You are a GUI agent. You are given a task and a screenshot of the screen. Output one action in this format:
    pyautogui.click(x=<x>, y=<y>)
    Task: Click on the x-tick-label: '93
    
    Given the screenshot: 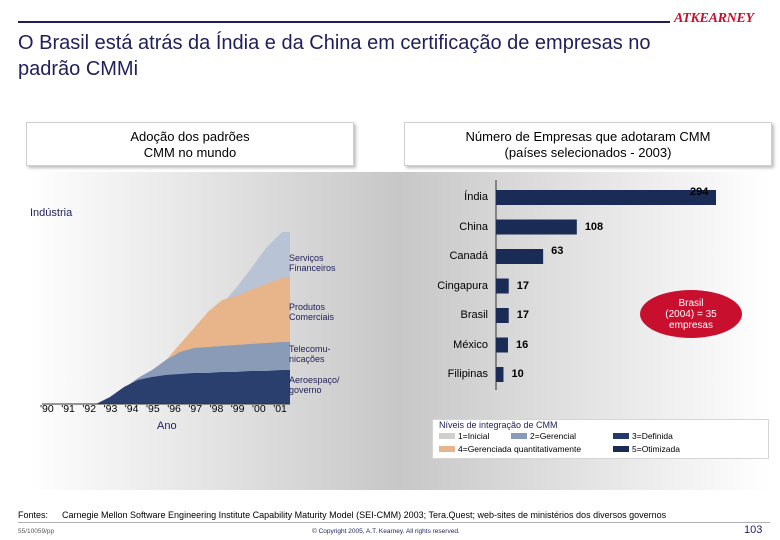 What is the action you would take?
    pyautogui.click(x=110, y=409)
    